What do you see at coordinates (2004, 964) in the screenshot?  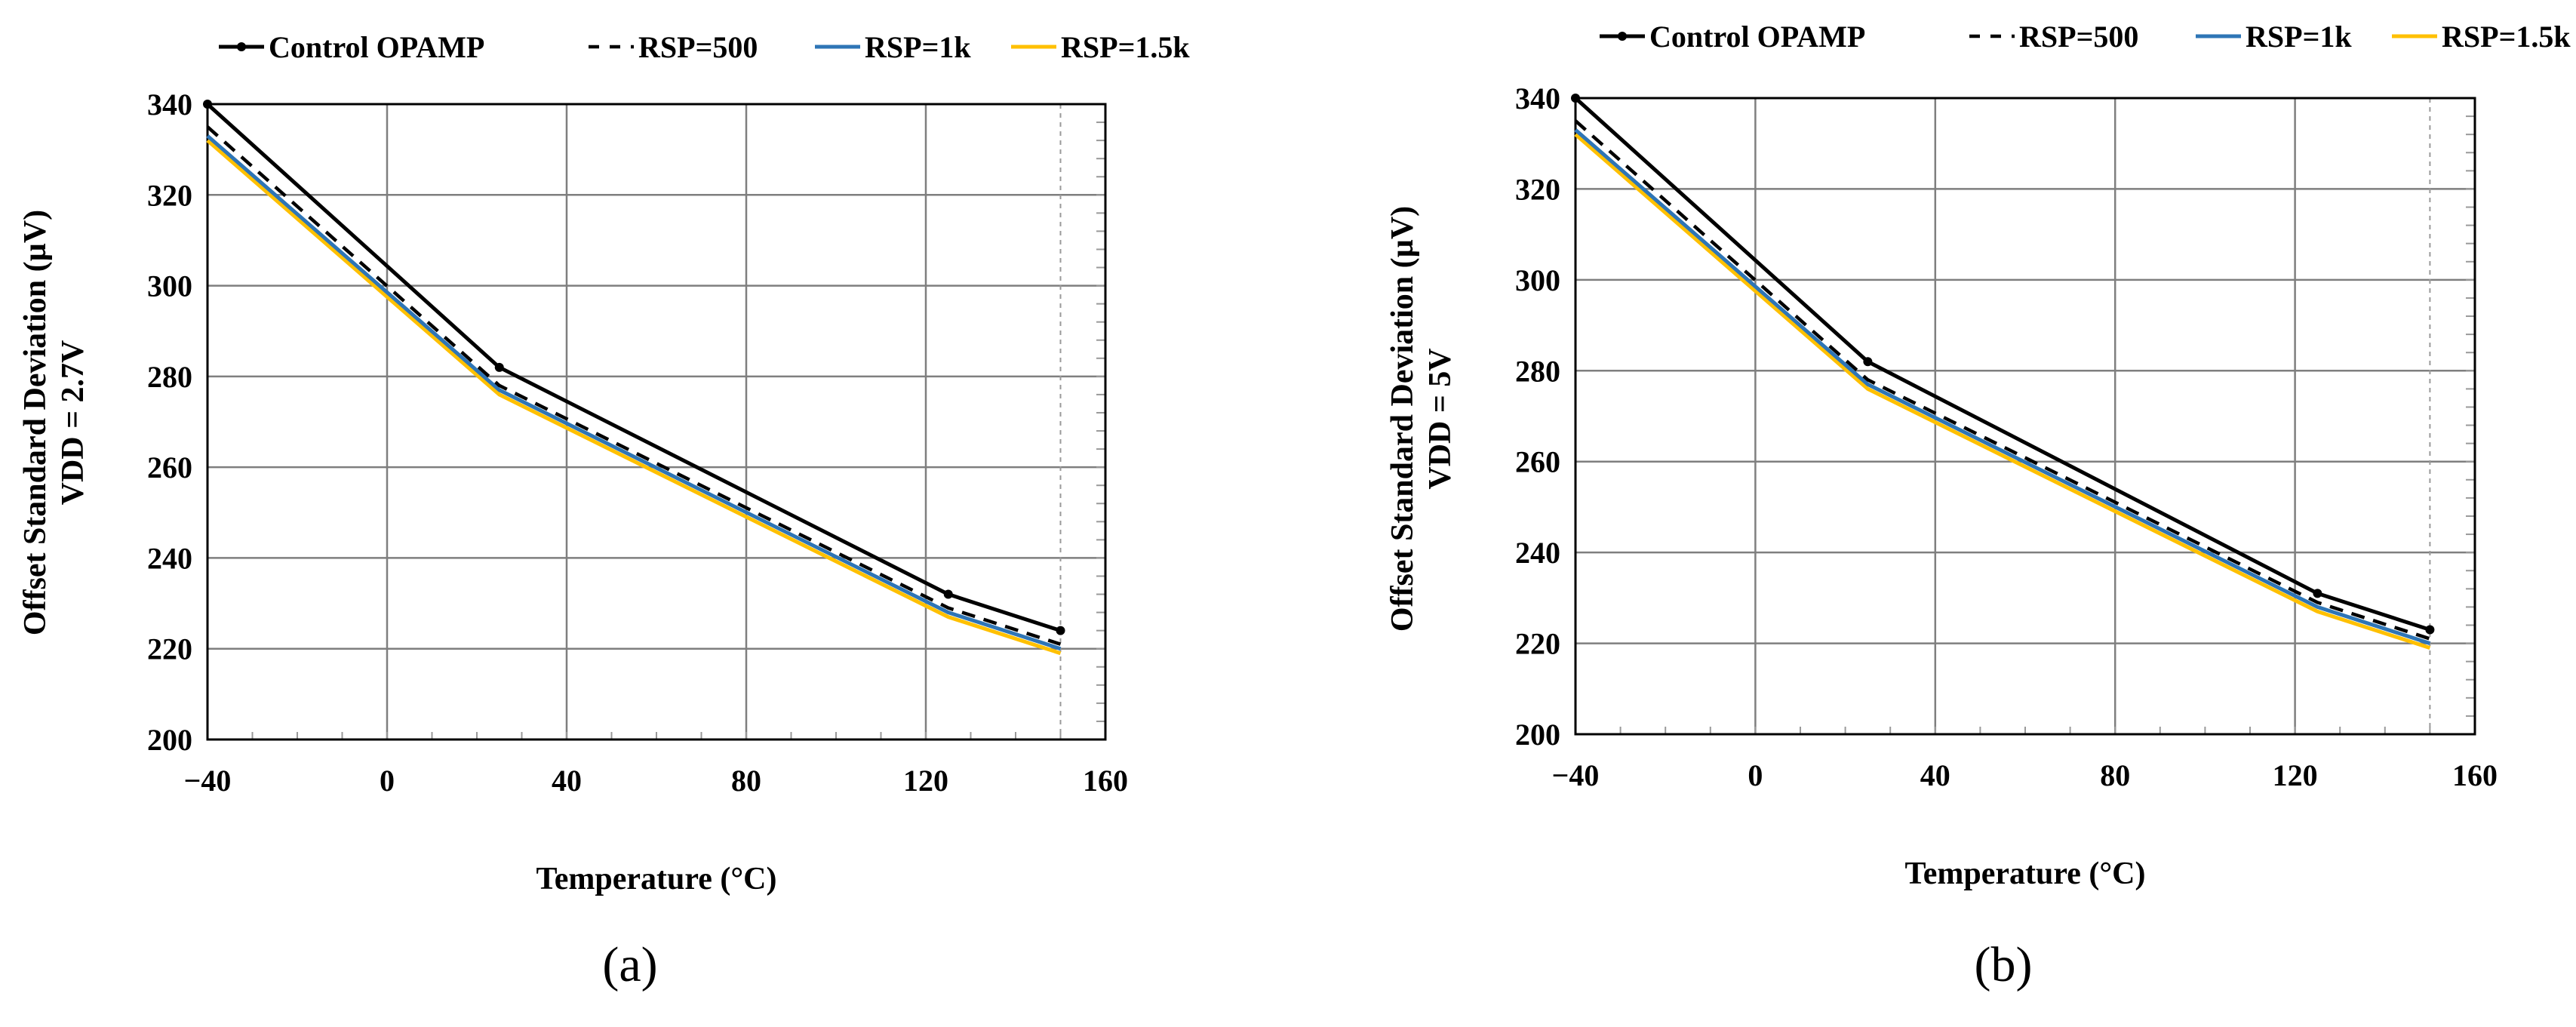 I see `panel-label: (b)` at bounding box center [2004, 964].